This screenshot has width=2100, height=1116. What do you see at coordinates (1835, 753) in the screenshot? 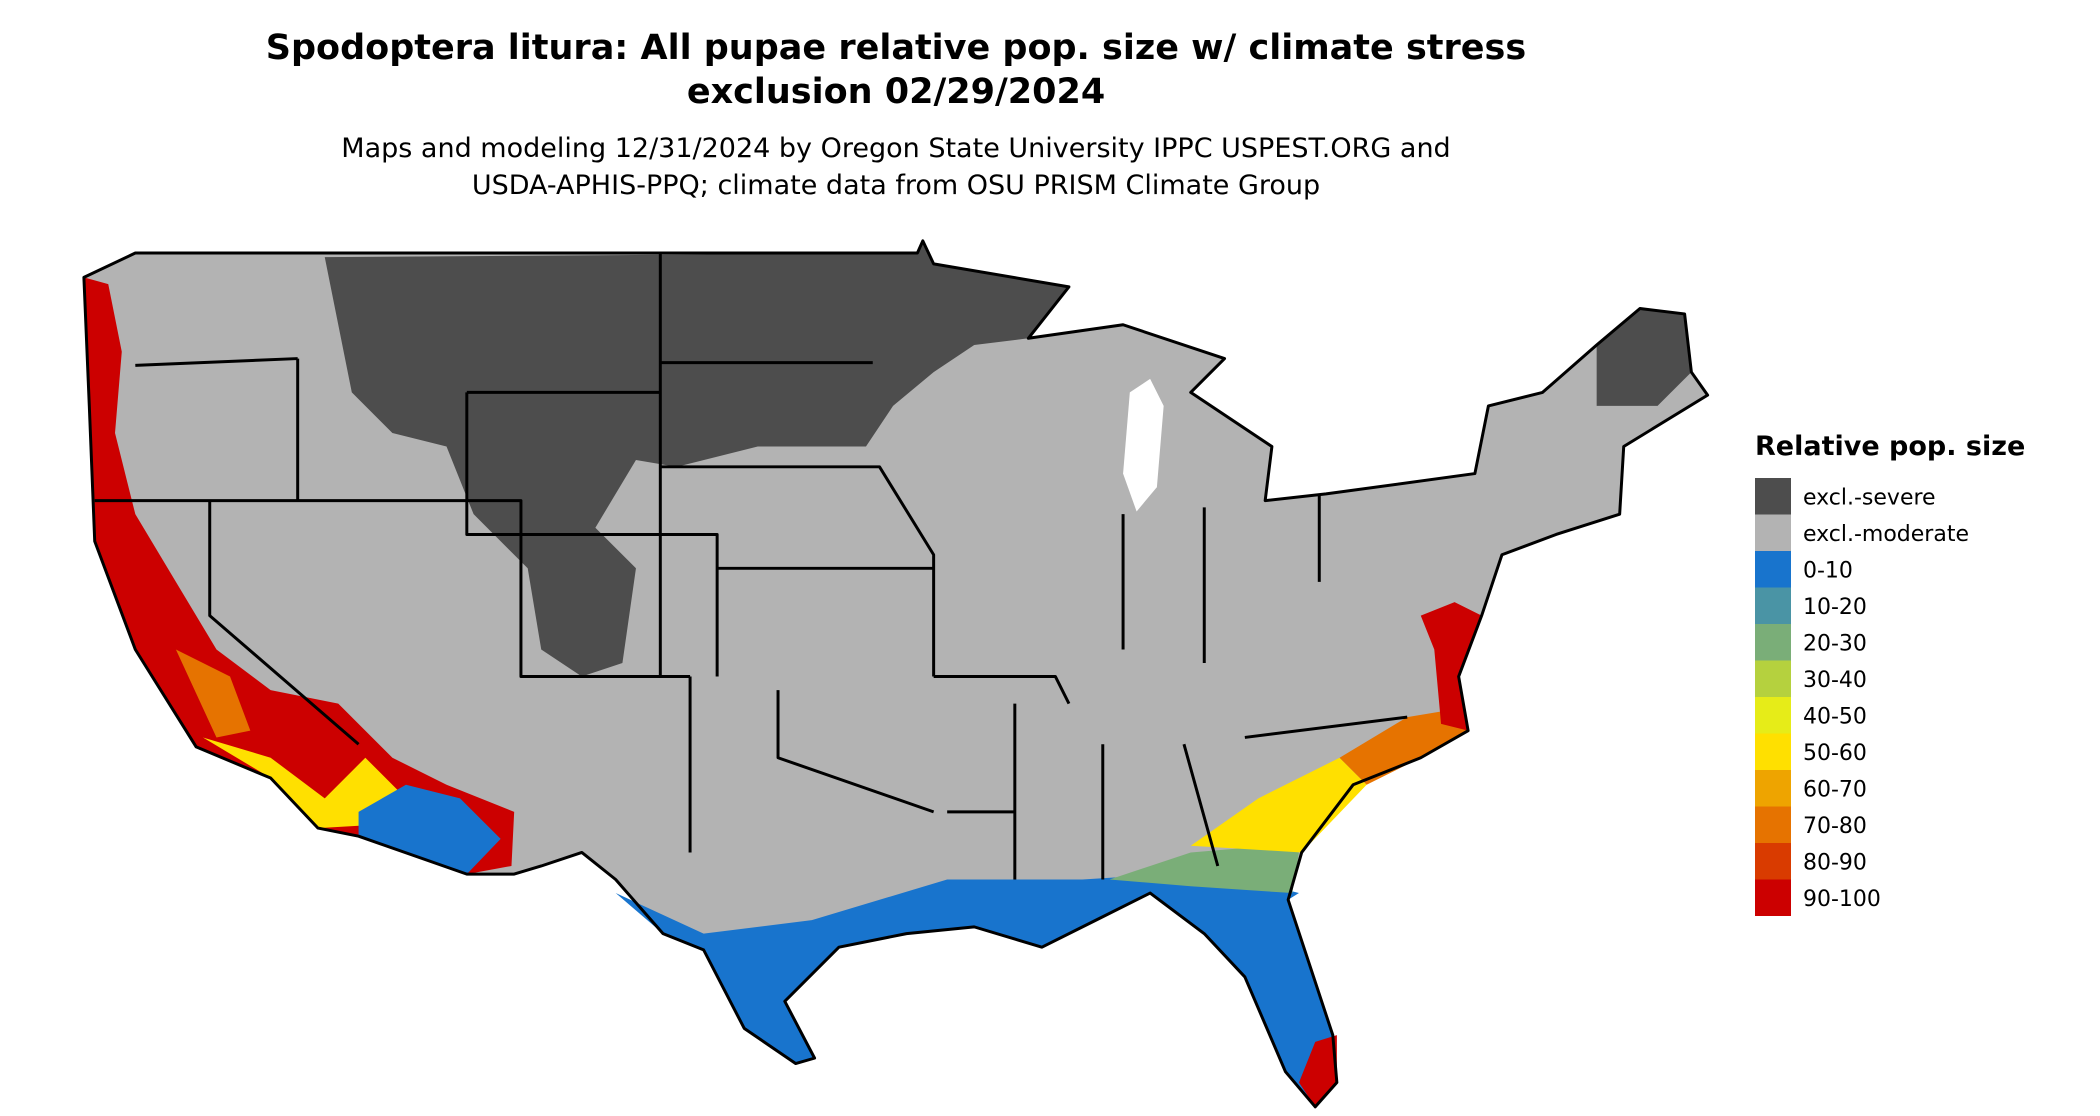
I see `legend-label: 50-60` at bounding box center [1835, 753].